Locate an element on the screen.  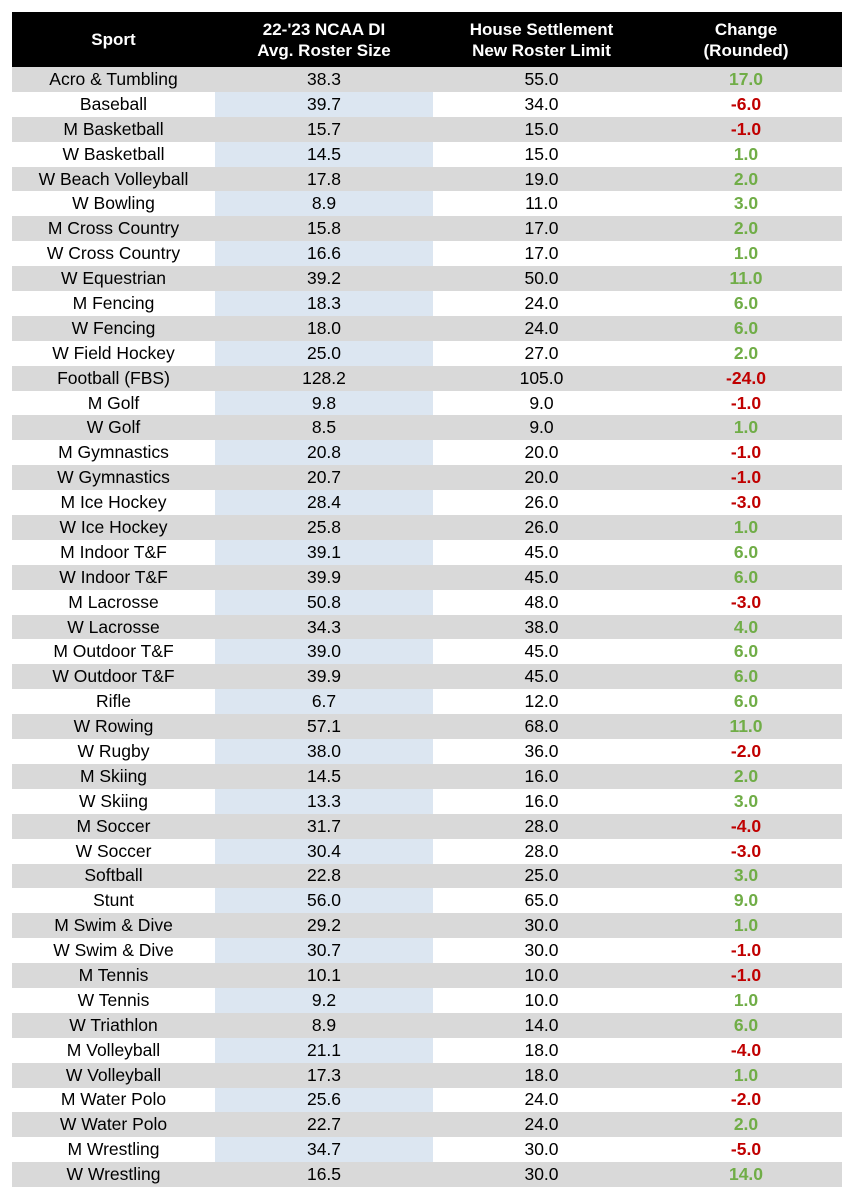
sport: W Ice Hockey is located at coordinates (113, 526).